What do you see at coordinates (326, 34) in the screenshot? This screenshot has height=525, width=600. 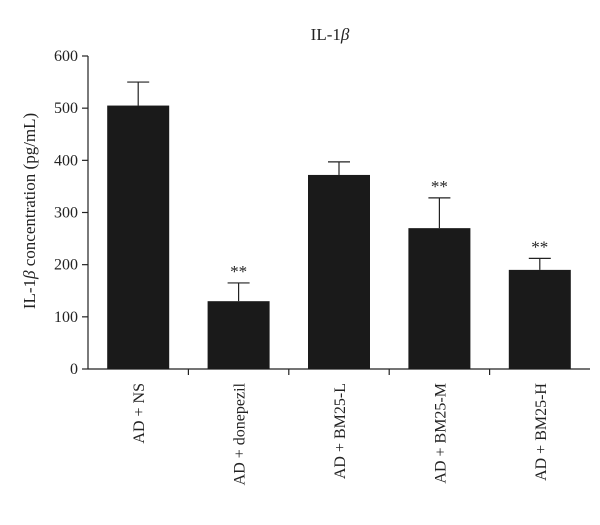 I see `chart-title-prefix: IL-1` at bounding box center [326, 34].